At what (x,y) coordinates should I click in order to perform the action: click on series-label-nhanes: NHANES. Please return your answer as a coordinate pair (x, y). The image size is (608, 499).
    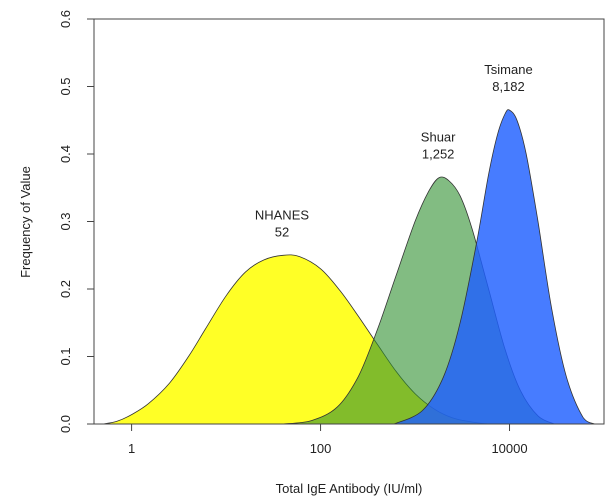
    Looking at the image, I should click on (282, 214).